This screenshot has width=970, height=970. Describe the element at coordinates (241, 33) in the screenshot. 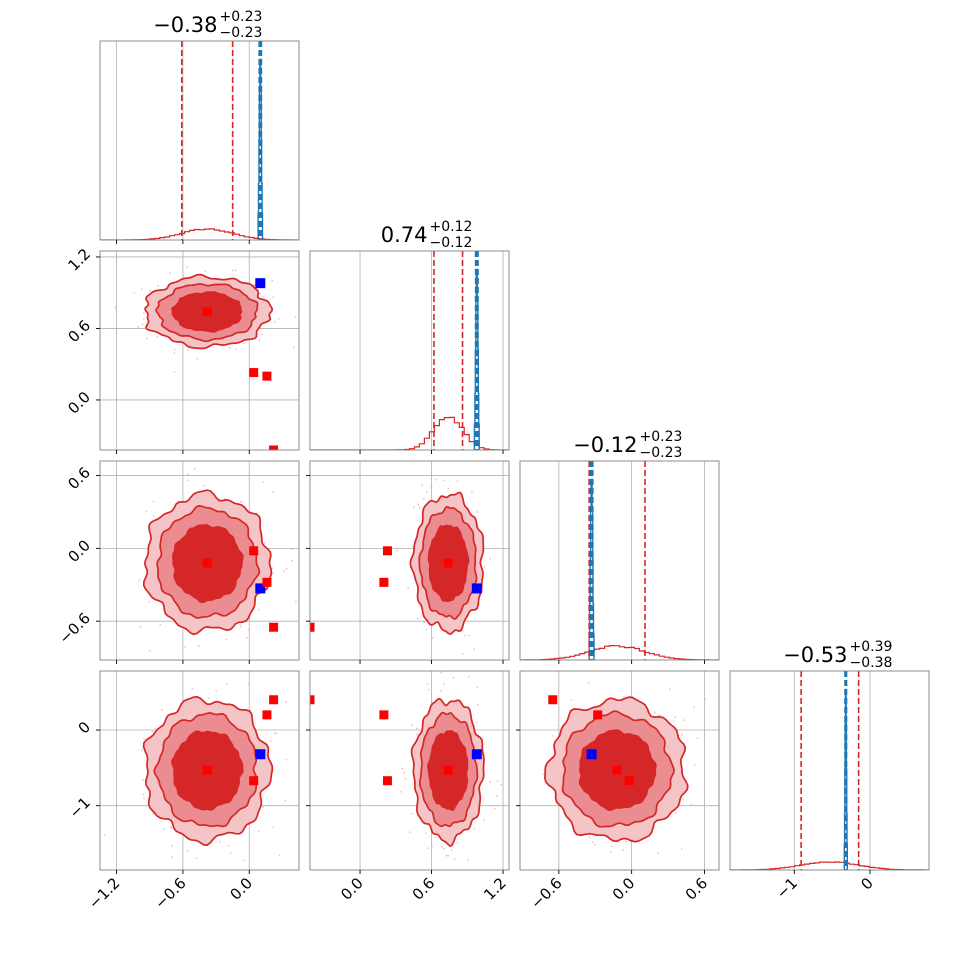

I see `title-minus: −0.23` at that location.